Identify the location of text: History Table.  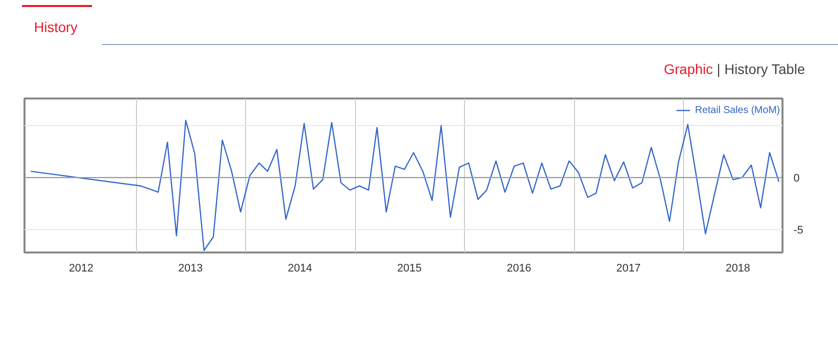
(764, 69).